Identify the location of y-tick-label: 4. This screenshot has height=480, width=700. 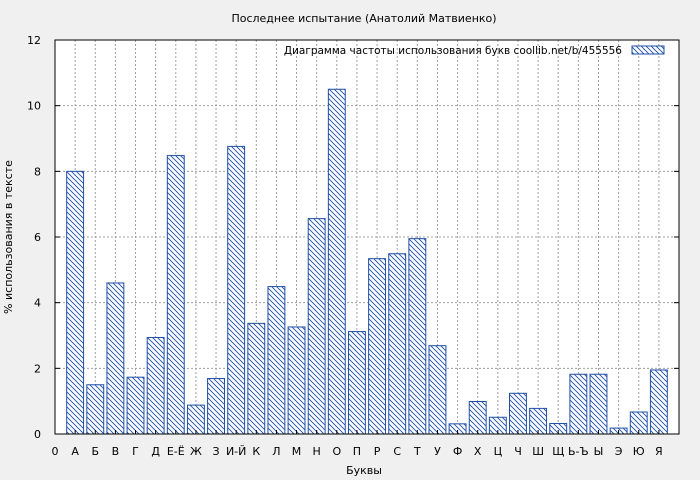
(37, 303).